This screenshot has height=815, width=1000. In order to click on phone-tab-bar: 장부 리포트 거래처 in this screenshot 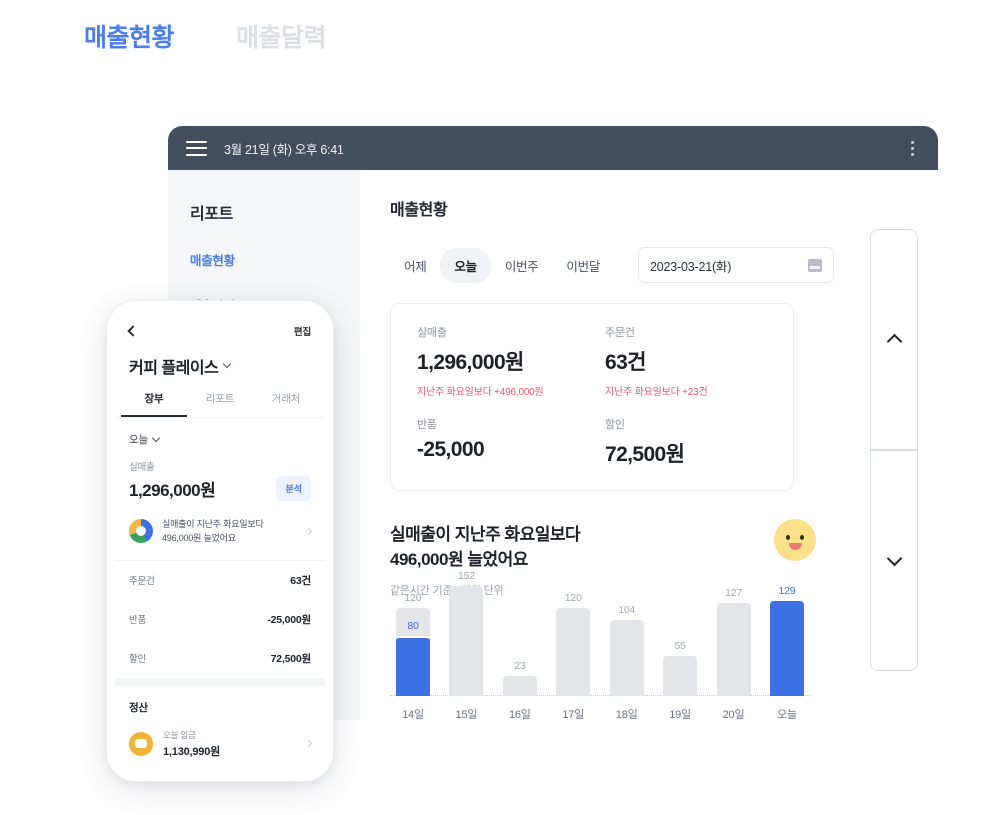, I will do `click(220, 404)`.